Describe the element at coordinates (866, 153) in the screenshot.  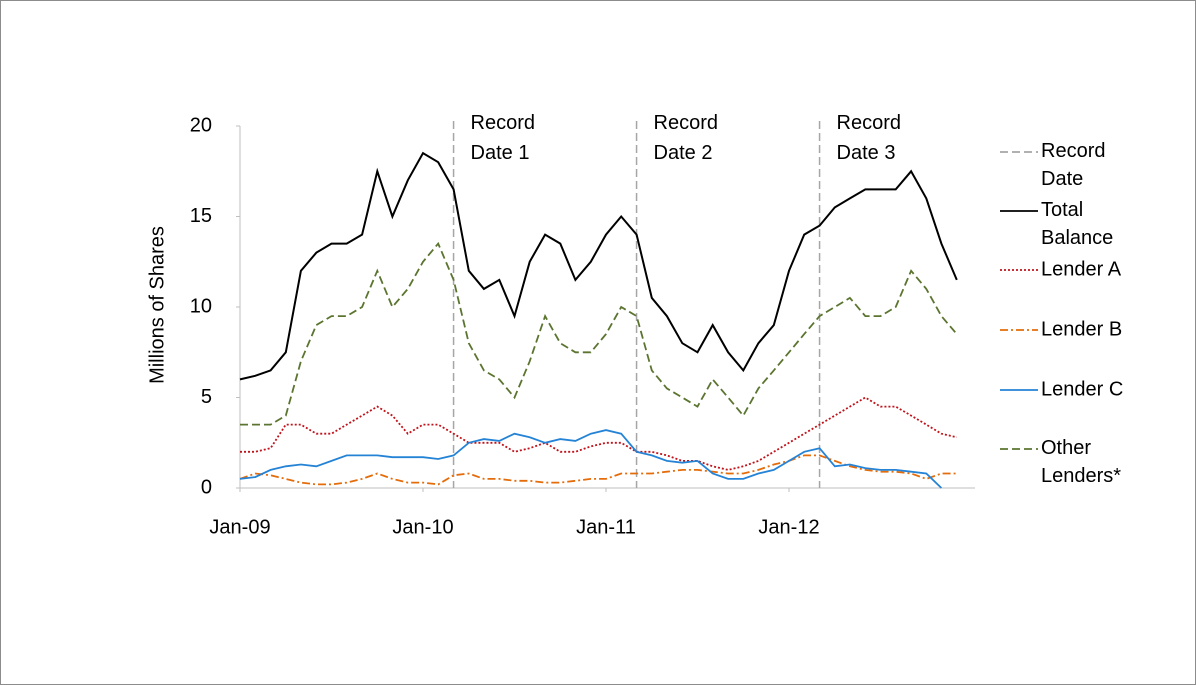
I see `record-date-label-line: Date 3` at that location.